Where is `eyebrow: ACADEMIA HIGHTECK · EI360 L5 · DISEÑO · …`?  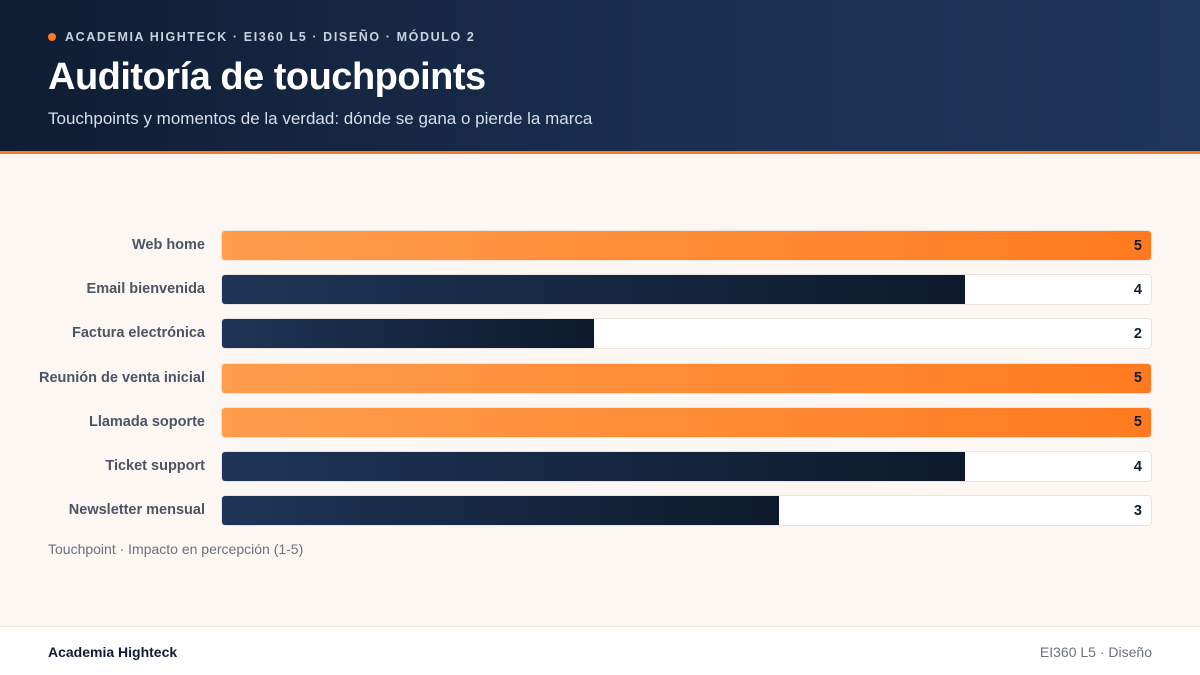
eyebrow: ACADEMIA HIGHTECK · EI360 L5 · DISEÑO · … is located at coordinates (261, 37).